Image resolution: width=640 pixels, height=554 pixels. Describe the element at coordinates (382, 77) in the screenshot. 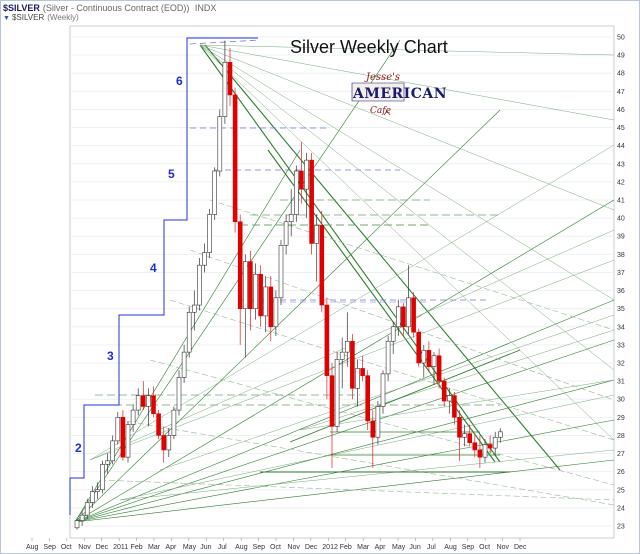

I see `logo-line1: Jesse's` at that location.